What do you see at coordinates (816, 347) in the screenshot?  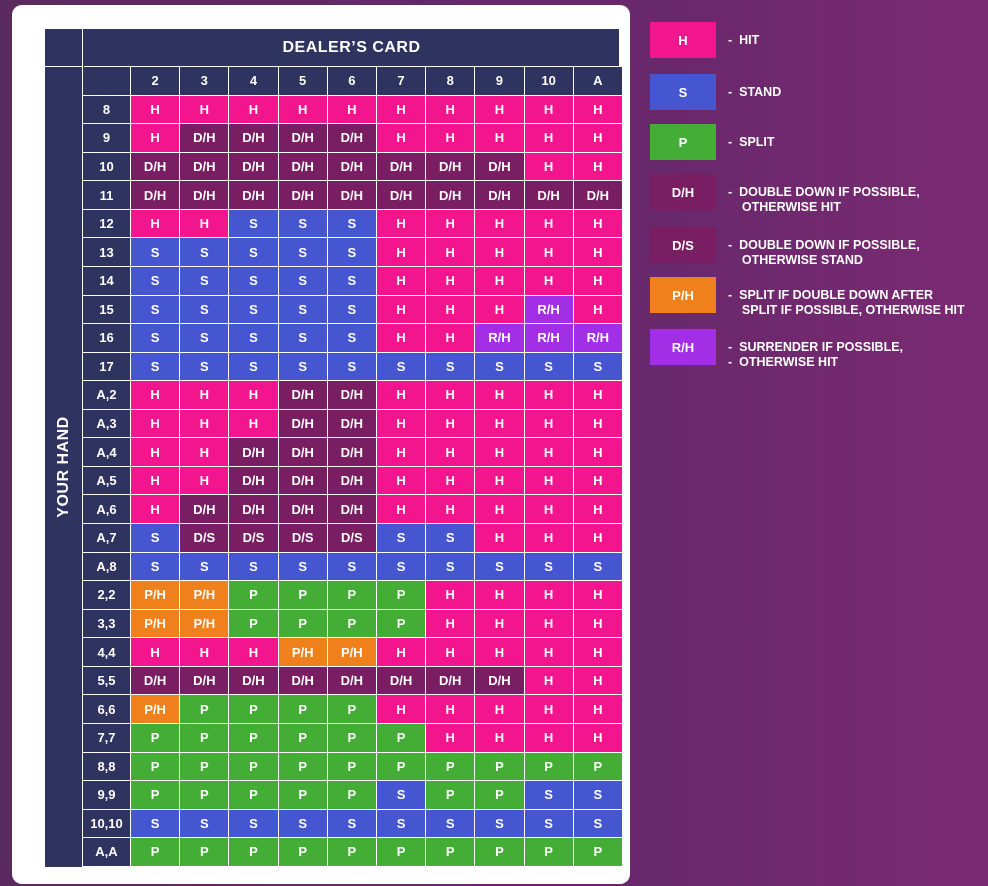 I see `legend-description-line: - SURRENDER IF POSSIBLE,` at bounding box center [816, 347].